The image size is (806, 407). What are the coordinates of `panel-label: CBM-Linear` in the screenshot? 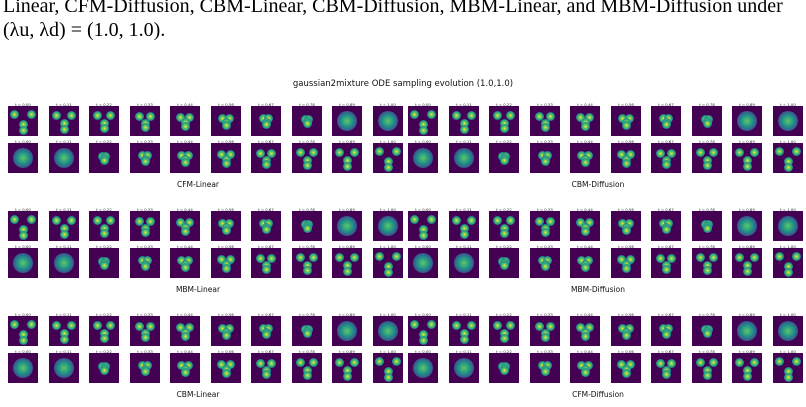 It's located at (198, 394).